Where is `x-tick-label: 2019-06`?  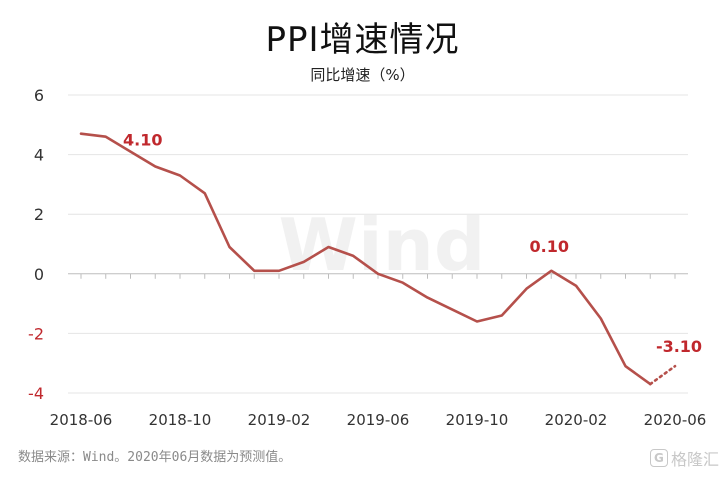
x-tick-label: 2019-06 is located at coordinates (378, 420).